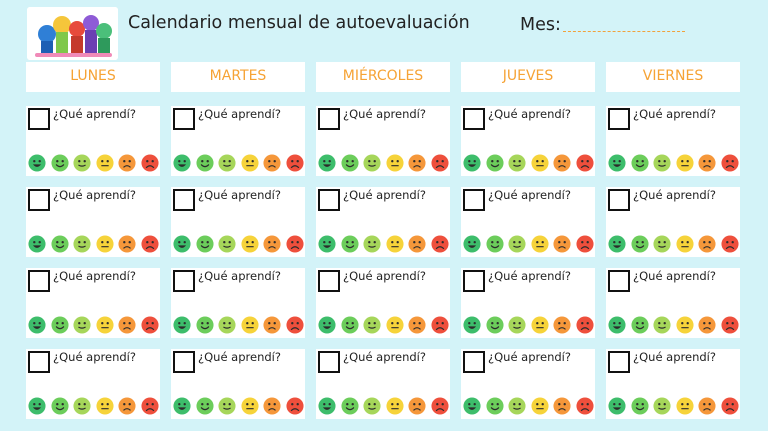 Image resolution: width=768 pixels, height=431 pixels. Describe the element at coordinates (624, 31) in the screenshot. I see `month-input-line` at that location.